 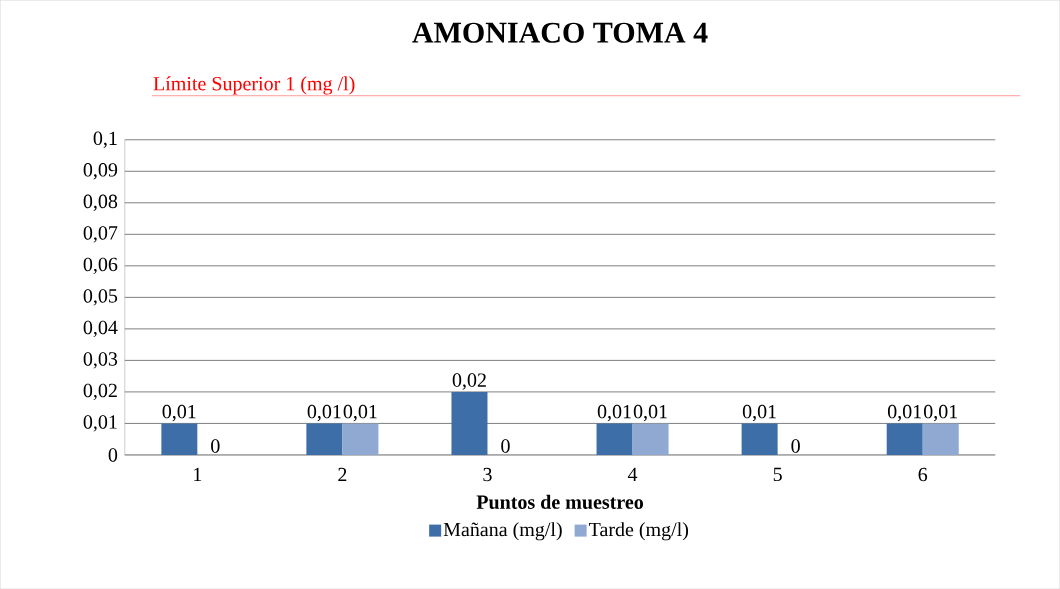 I want to click on text: Límite Superior 1 (mg /l), so click(x=254, y=85).